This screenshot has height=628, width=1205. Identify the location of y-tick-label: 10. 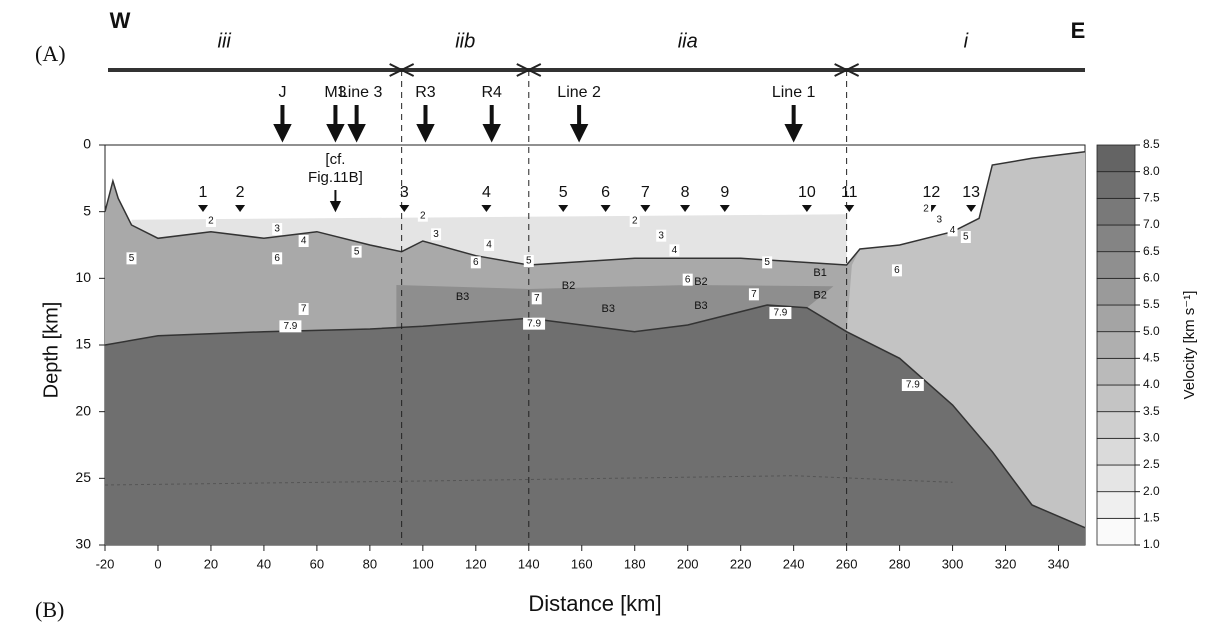
(83, 277).